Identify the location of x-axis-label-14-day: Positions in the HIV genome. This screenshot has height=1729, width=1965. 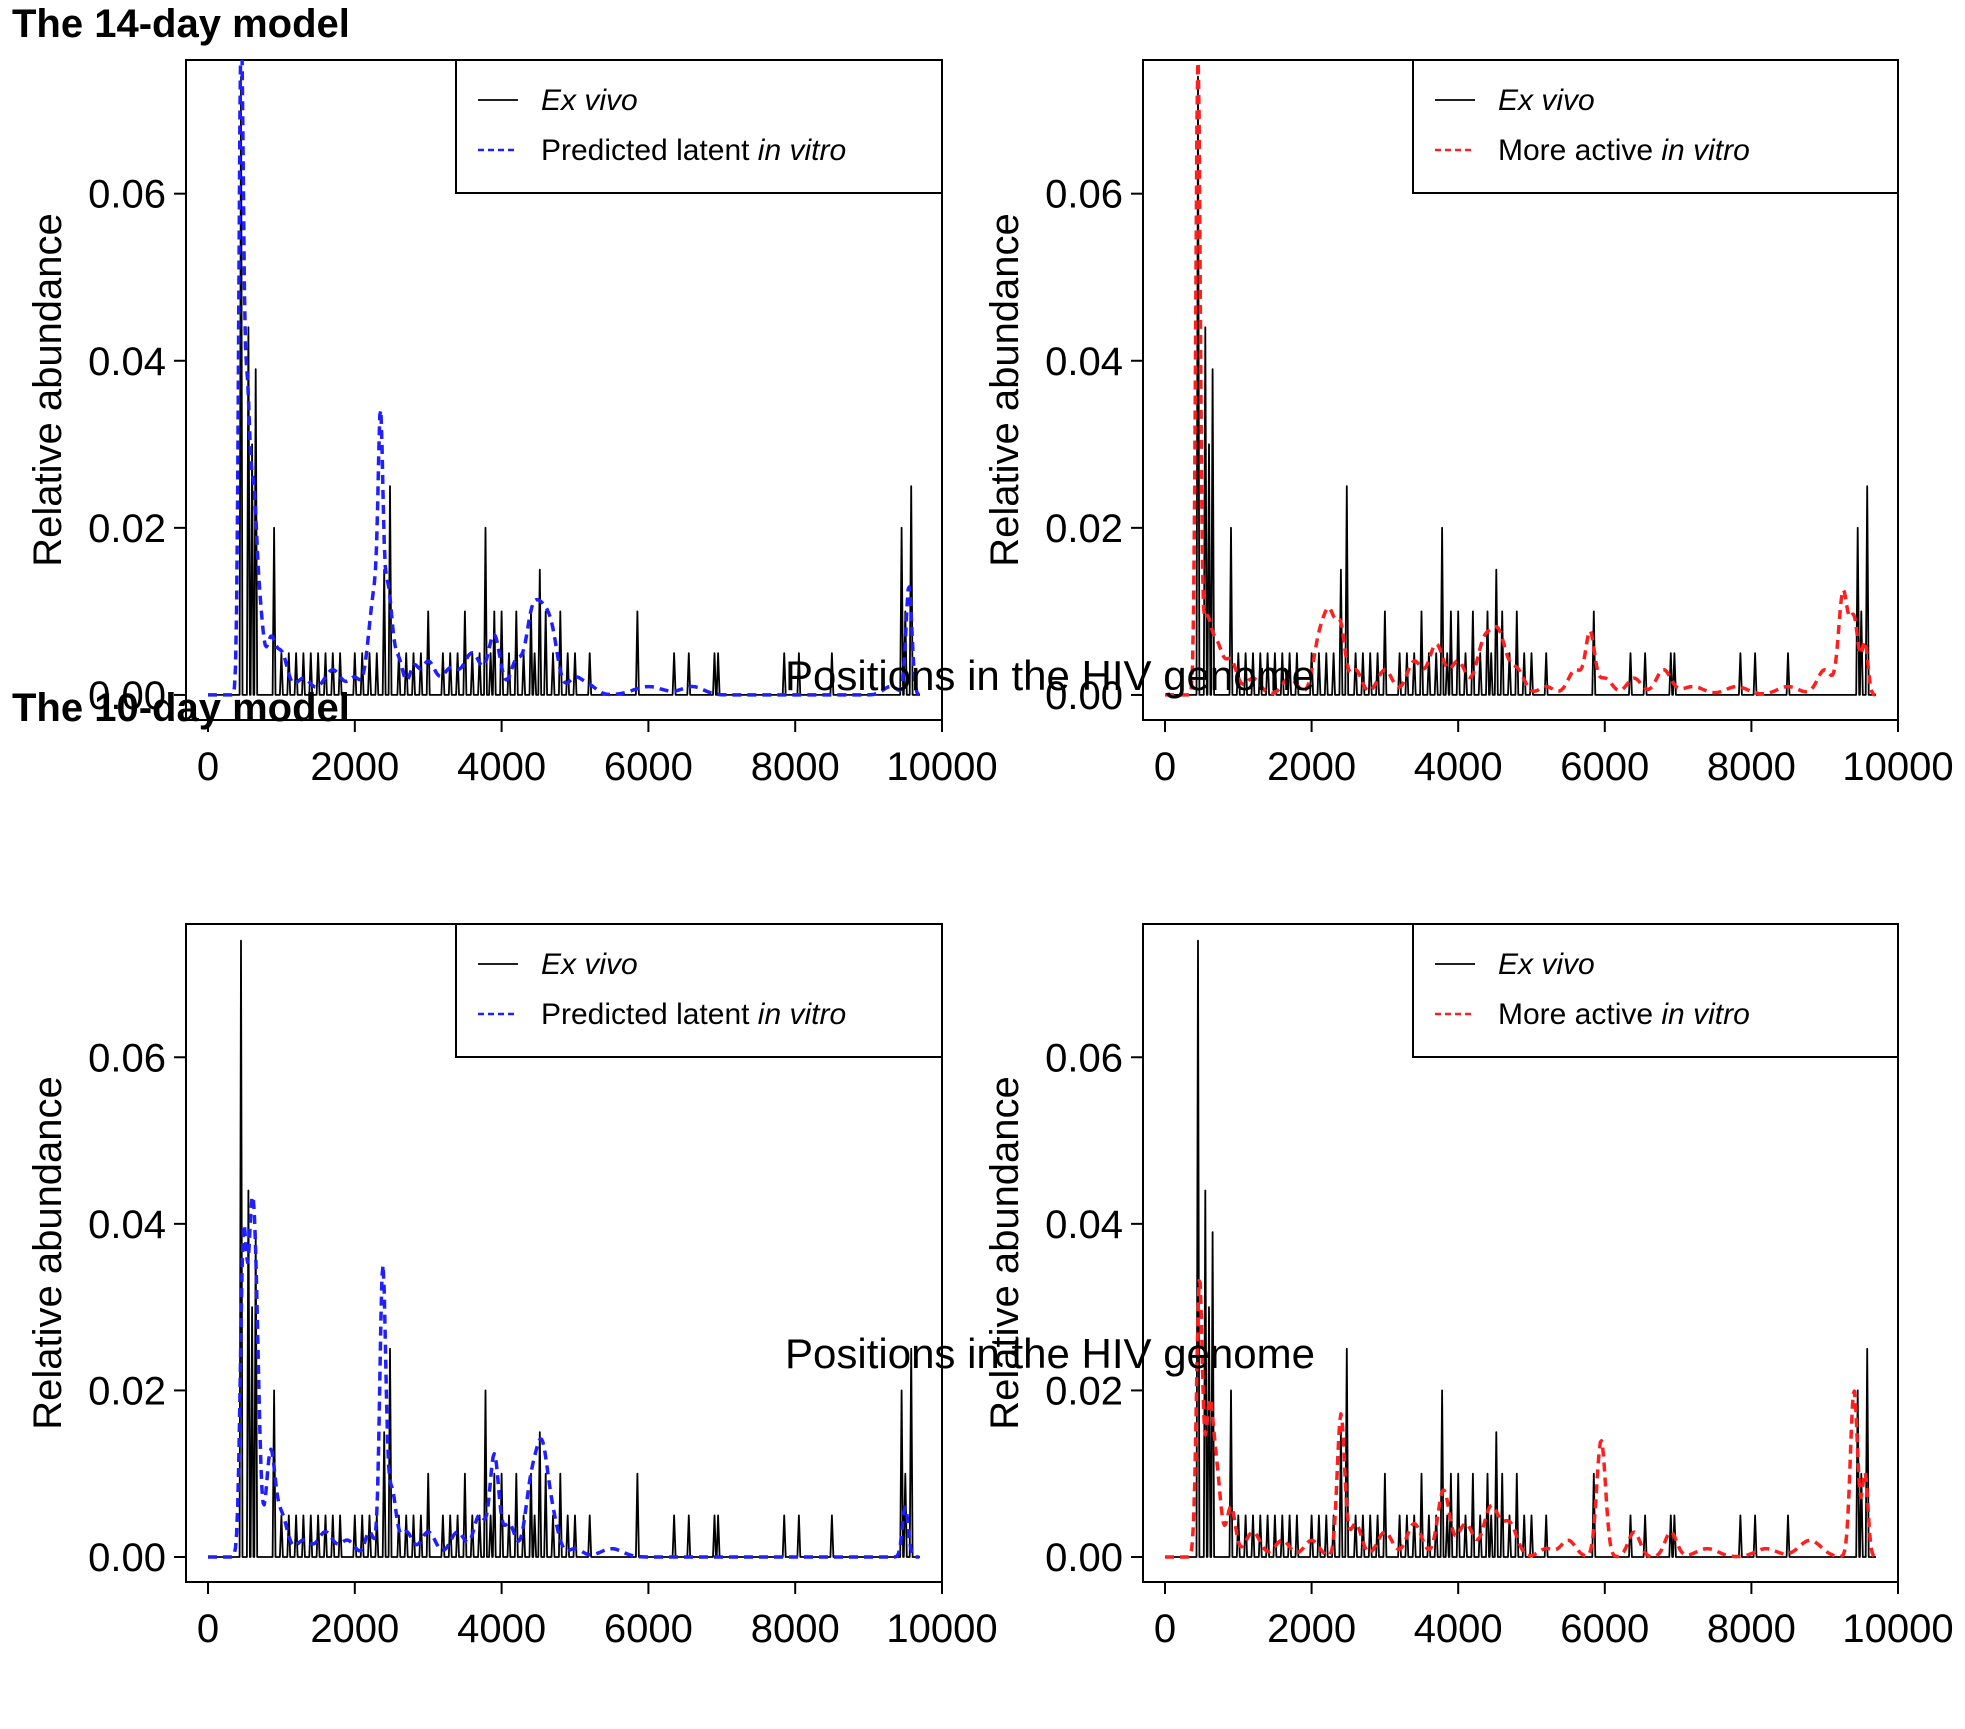
(1050, 675).